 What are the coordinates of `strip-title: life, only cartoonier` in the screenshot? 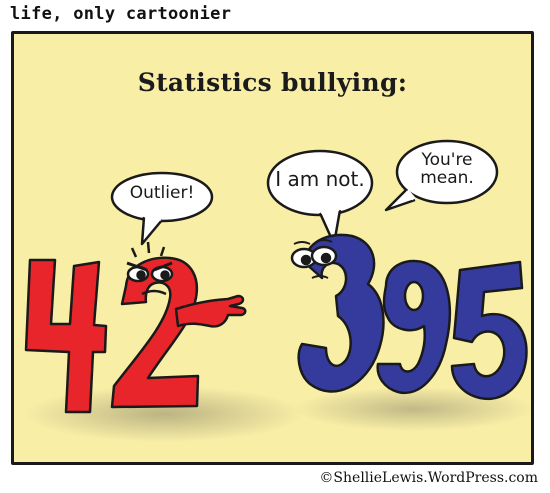 It's located at (121, 14).